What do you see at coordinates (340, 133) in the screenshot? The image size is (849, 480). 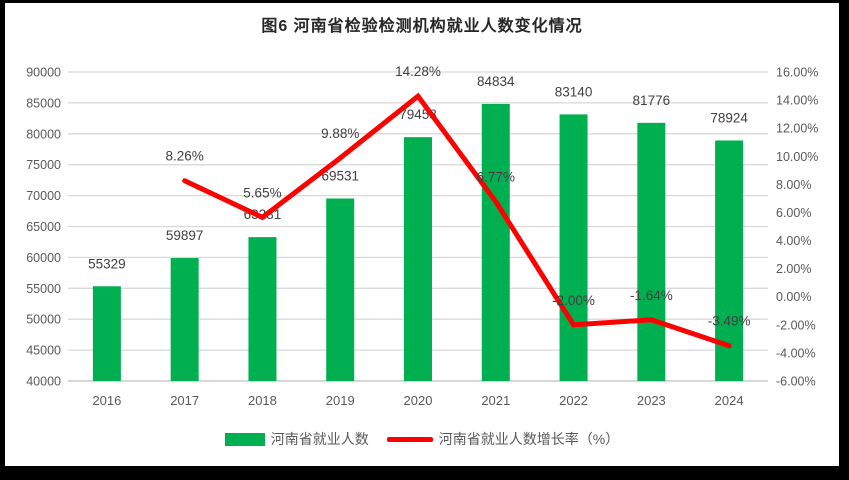 I see `line-value-label: 9.88%` at bounding box center [340, 133].